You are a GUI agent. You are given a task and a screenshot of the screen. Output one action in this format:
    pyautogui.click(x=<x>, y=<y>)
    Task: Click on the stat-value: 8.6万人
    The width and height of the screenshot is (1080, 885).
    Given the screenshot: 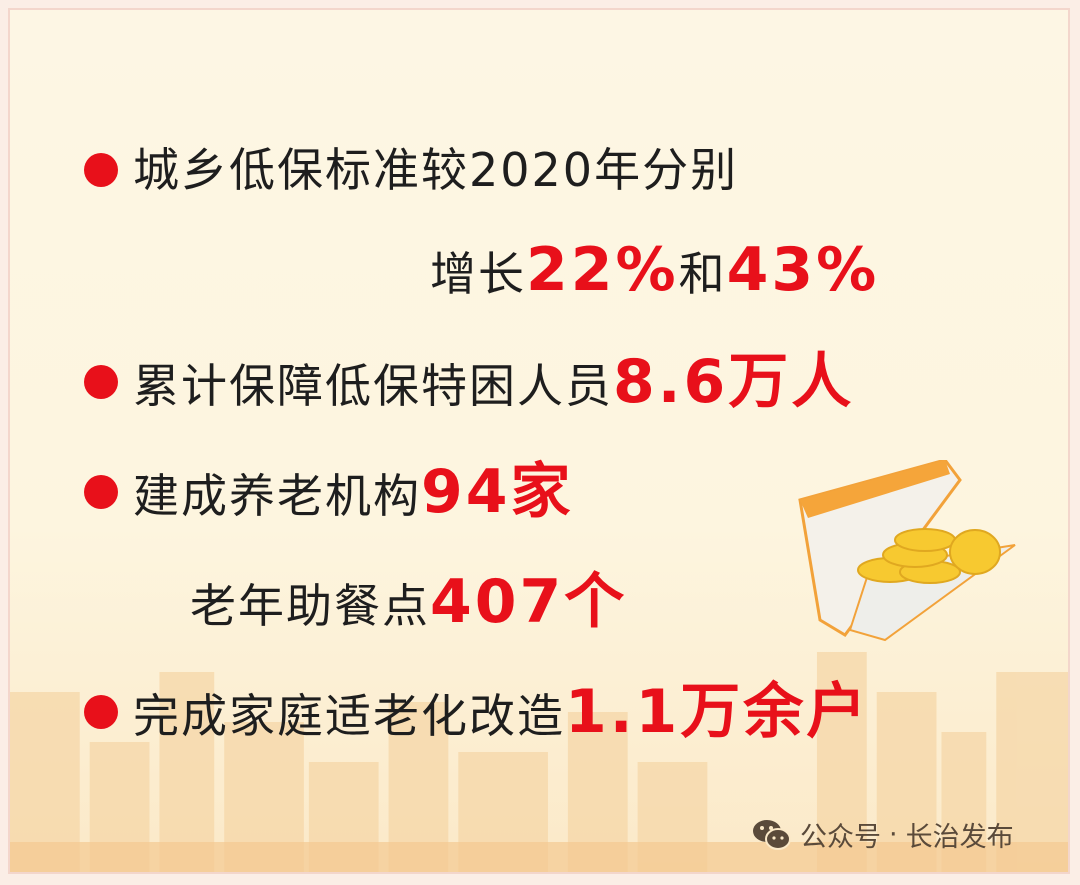 What is the action you would take?
    pyautogui.click(x=734, y=382)
    